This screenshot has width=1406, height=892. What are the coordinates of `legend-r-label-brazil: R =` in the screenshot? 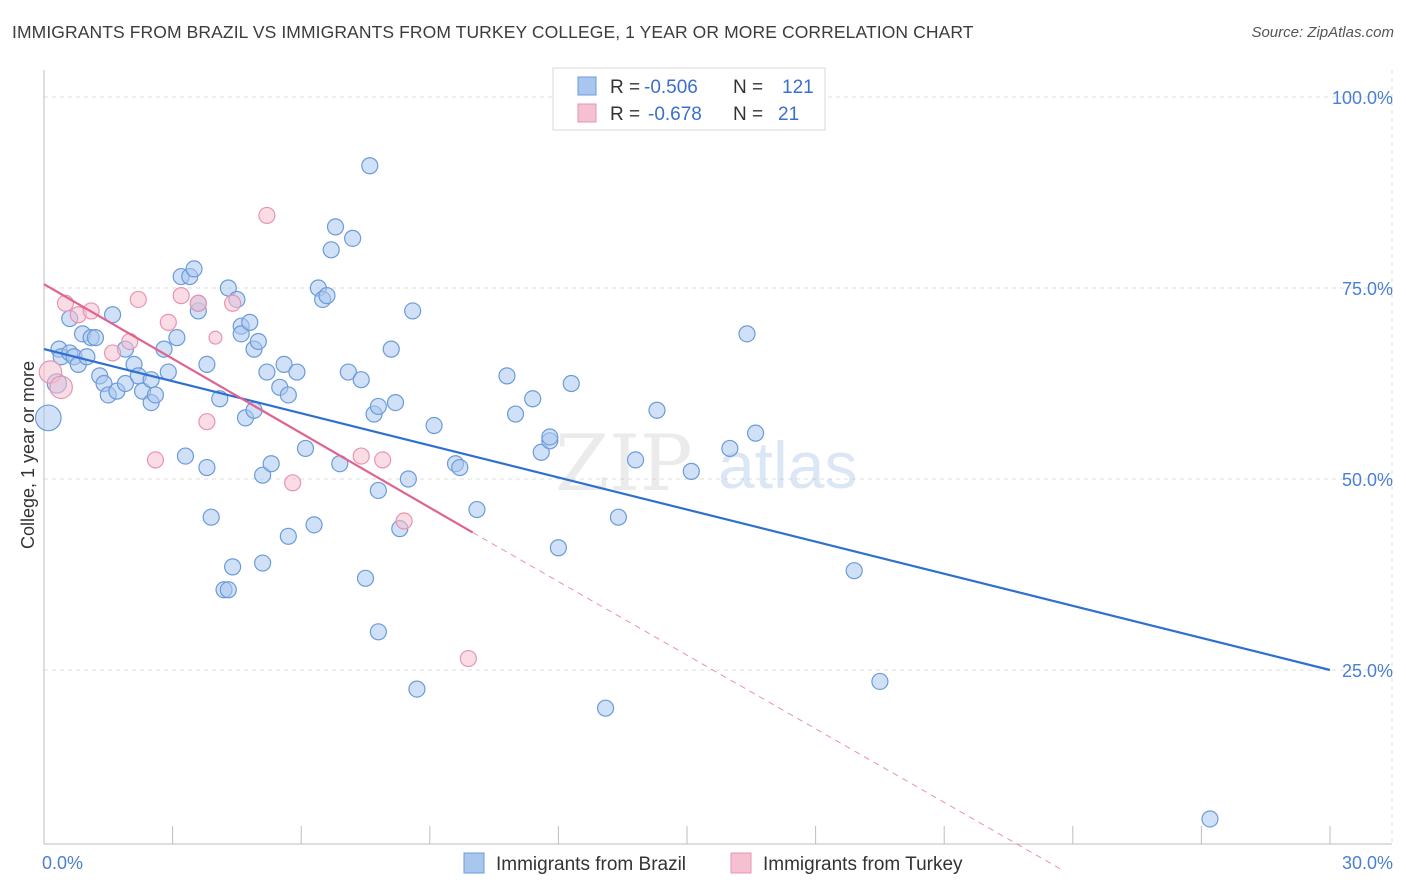 It's located at (625, 87).